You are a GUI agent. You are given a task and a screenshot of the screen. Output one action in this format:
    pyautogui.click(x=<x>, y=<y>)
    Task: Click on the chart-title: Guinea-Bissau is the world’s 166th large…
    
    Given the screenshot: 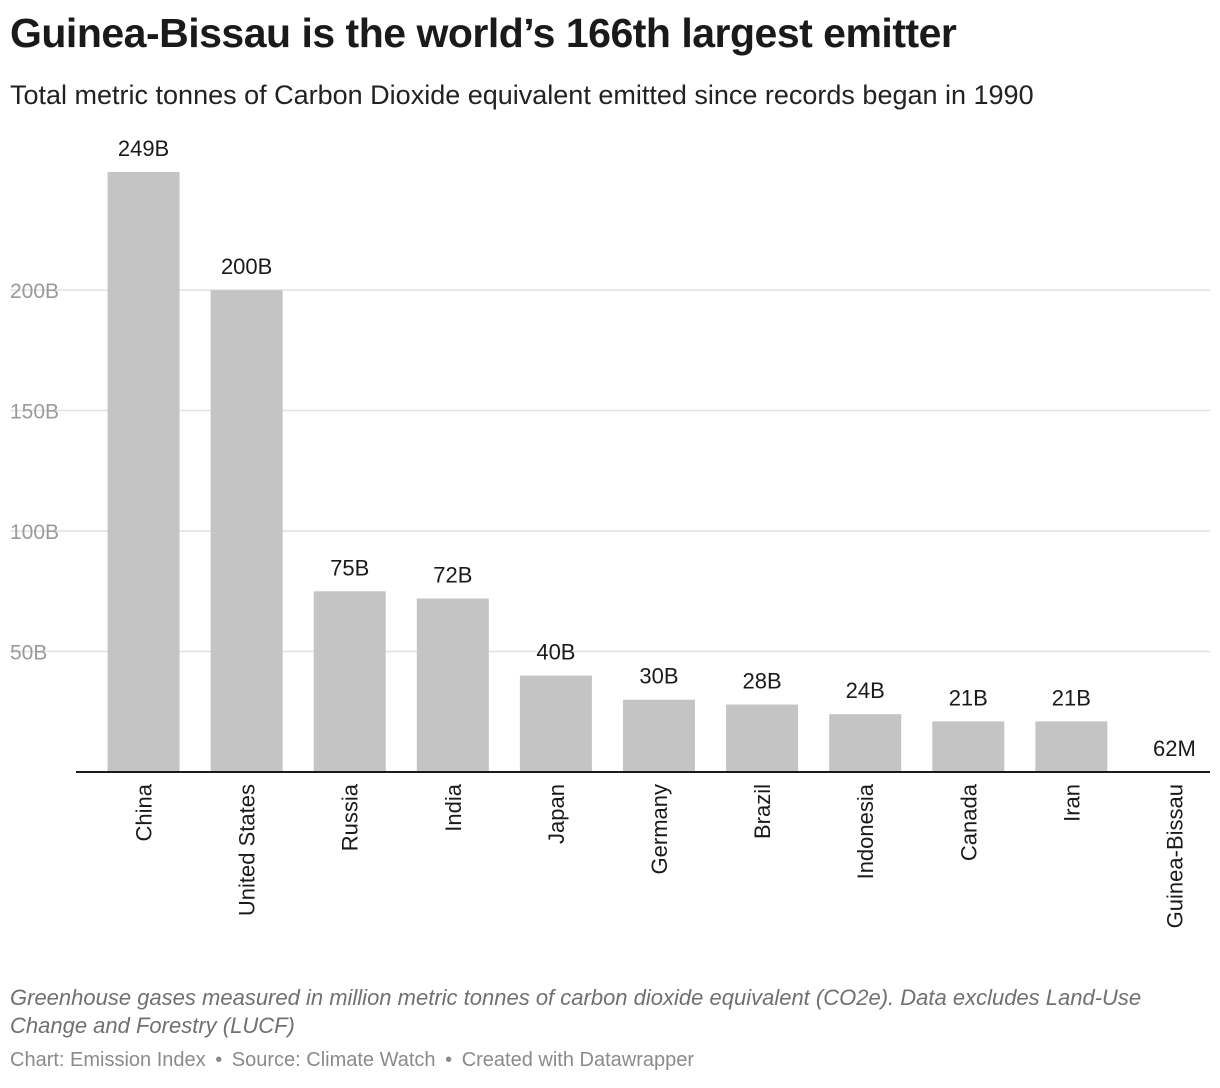 What is the action you would take?
    pyautogui.click(x=483, y=33)
    